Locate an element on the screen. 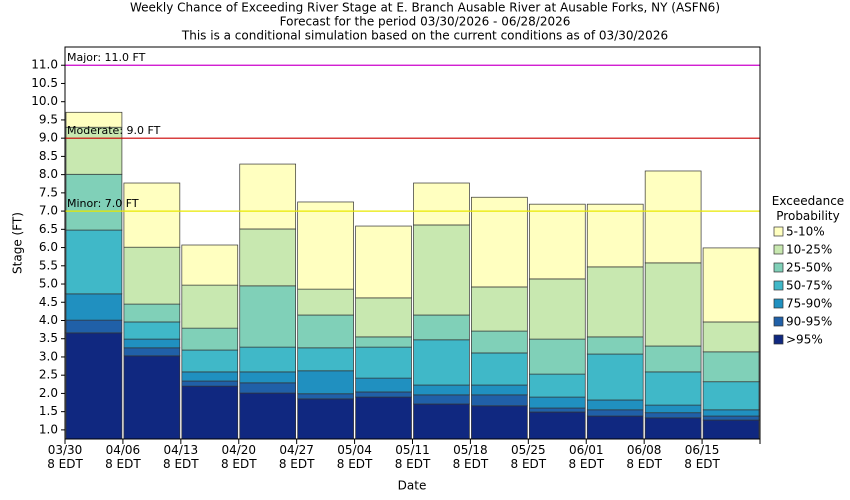  x-tick-label: 05/11 8 EDT is located at coordinates (412, 457).